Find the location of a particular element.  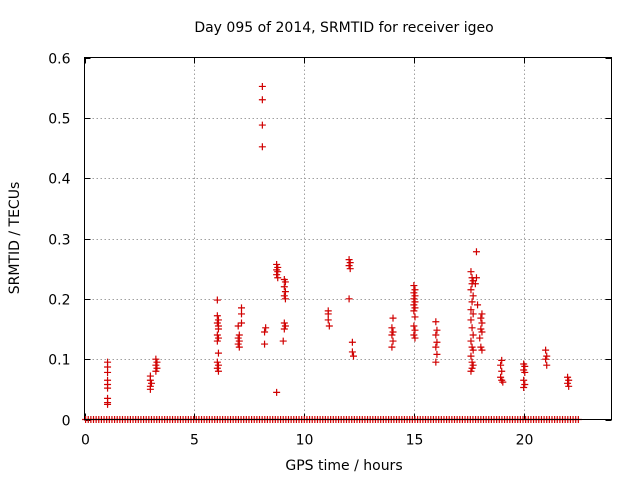

y-tick-label: 0.3 is located at coordinates (59, 241).